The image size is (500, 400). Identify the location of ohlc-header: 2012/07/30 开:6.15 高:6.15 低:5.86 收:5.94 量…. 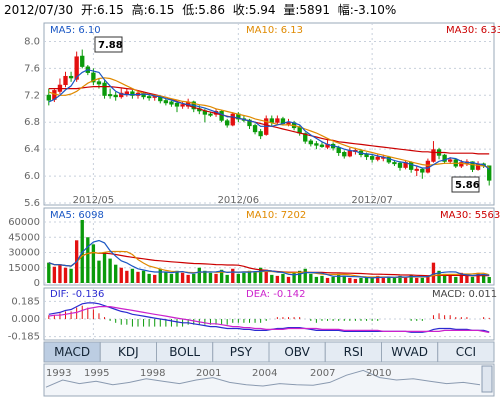
(200, 9).